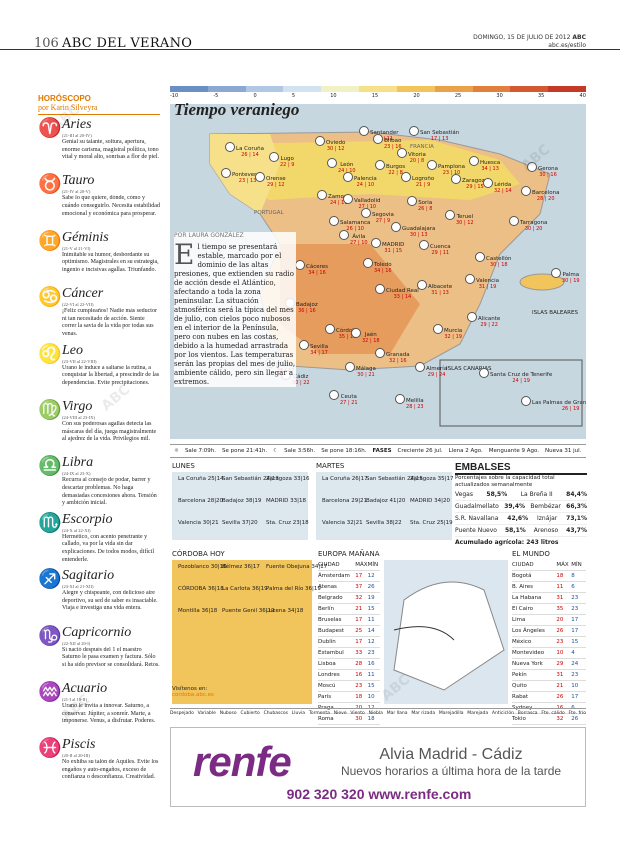 The height and width of the screenshot is (846, 620). Describe the element at coordinates (301, 383) in the screenshot. I see `city-temp: 30 | 22` at that location.